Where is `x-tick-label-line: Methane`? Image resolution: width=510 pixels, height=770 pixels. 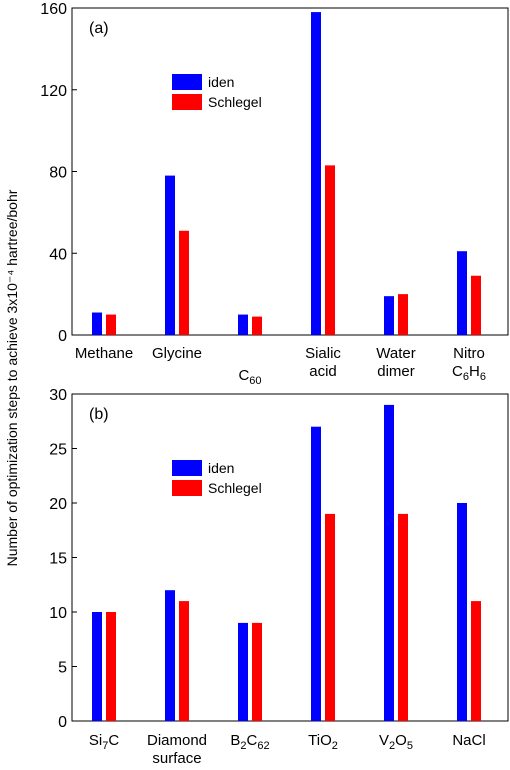
x-tick-label-line: Methane is located at coordinates (104, 353).